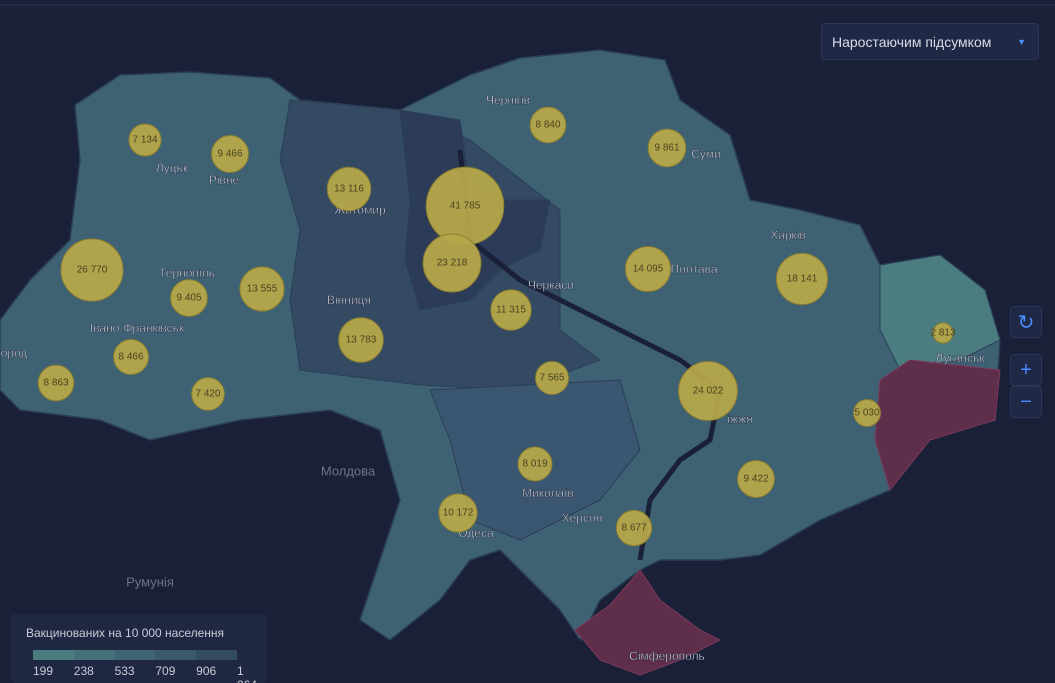 The width and height of the screenshot is (1055, 683). I want to click on legend-tick-label: 1 264, so click(246, 673).